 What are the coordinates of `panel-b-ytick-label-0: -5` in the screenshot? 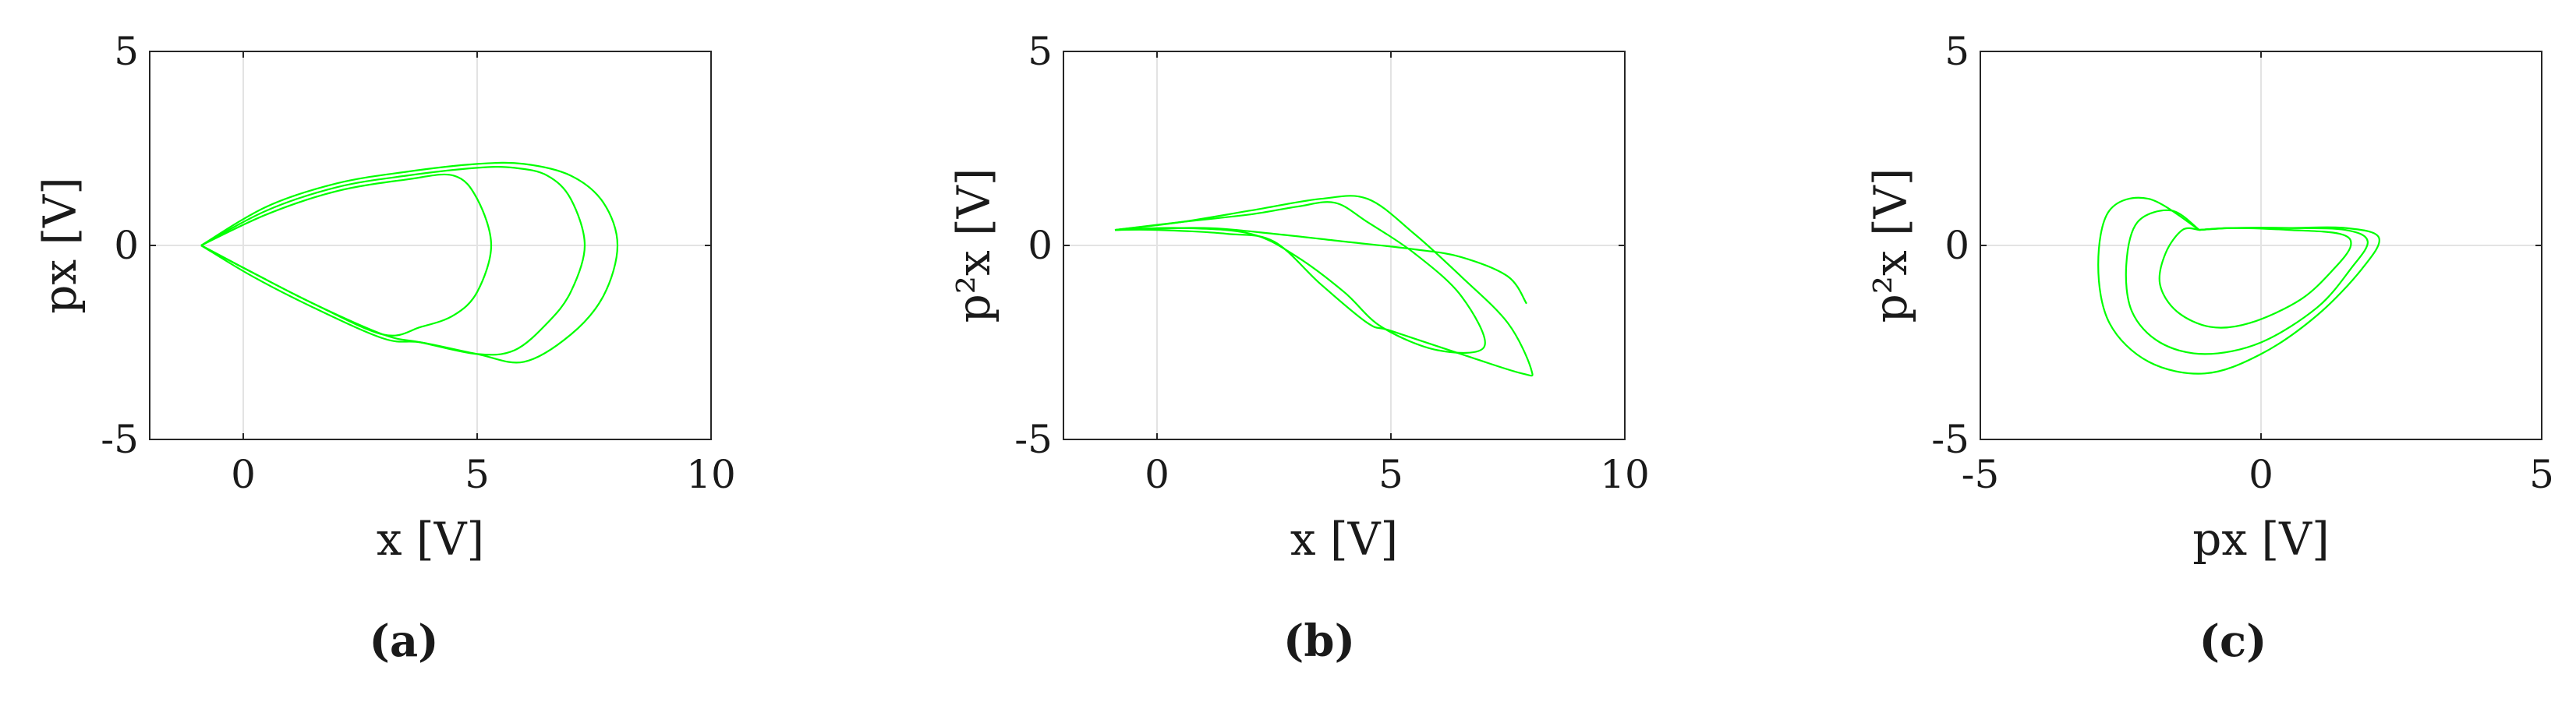 It's located at (1033, 439).